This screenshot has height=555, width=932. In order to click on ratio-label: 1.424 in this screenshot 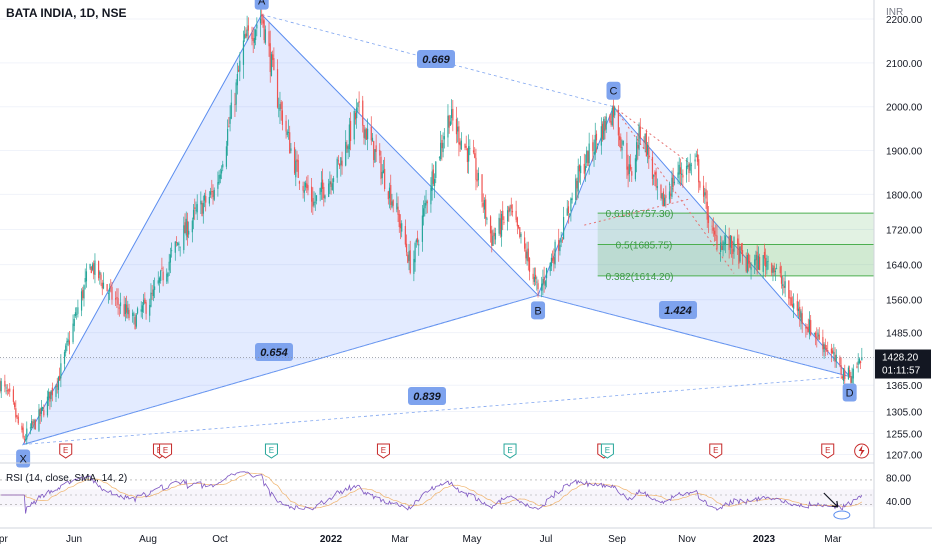, I will do `click(678, 310)`.